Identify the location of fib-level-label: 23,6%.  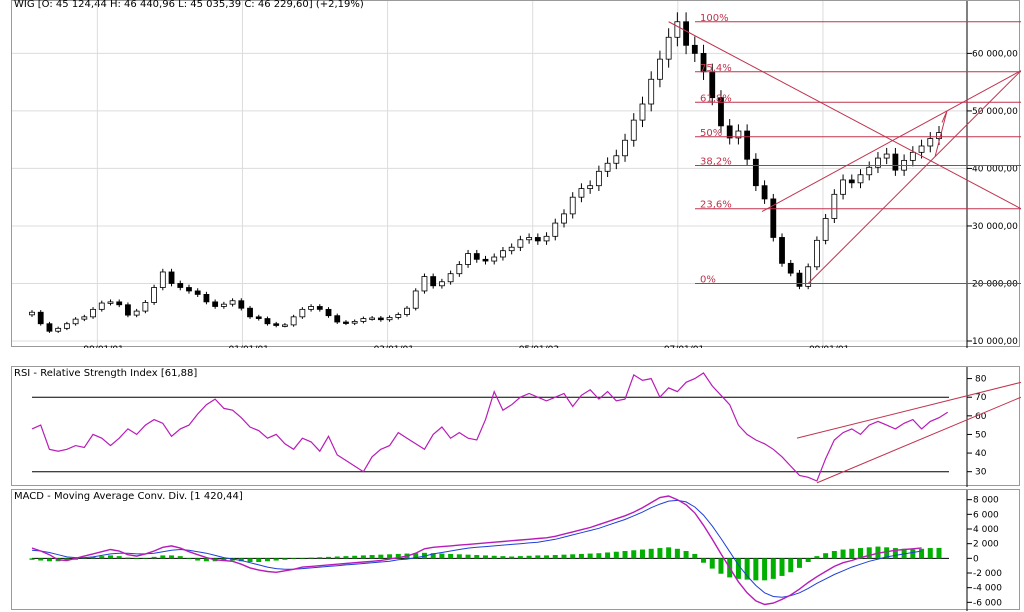
(716, 205).